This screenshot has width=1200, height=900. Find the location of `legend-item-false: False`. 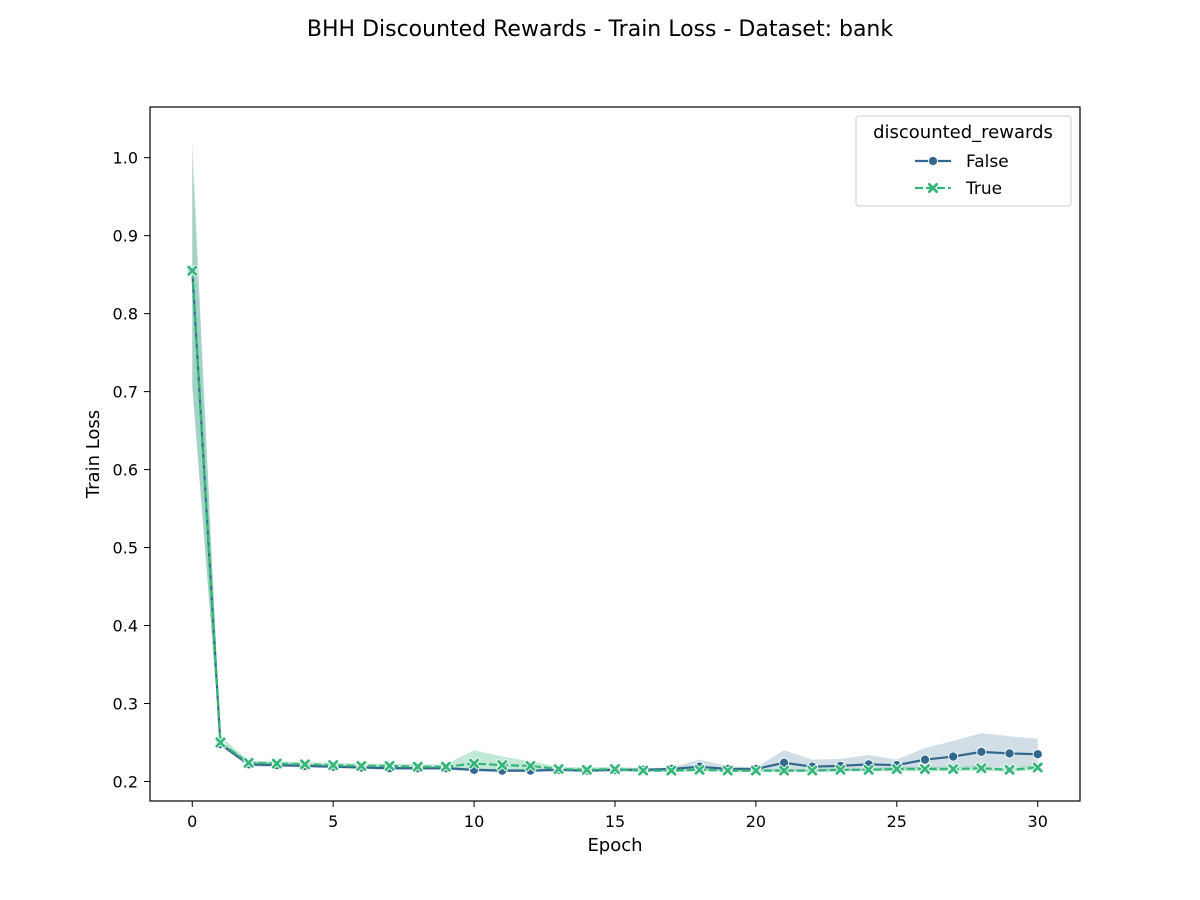

legend-item-false: False is located at coordinates (962, 162).